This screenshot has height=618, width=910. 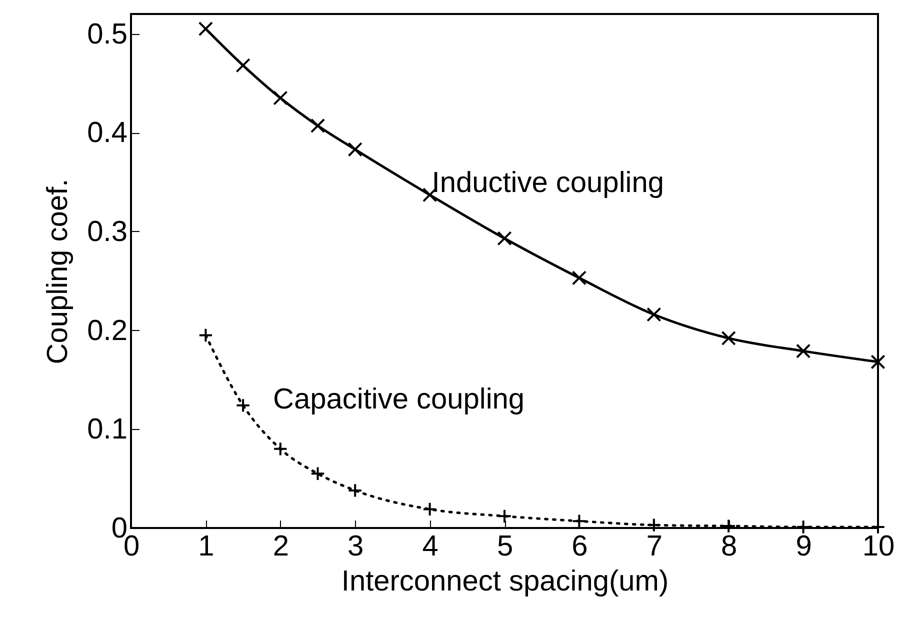 I want to click on x-tick-label: 9, so click(x=804, y=546).